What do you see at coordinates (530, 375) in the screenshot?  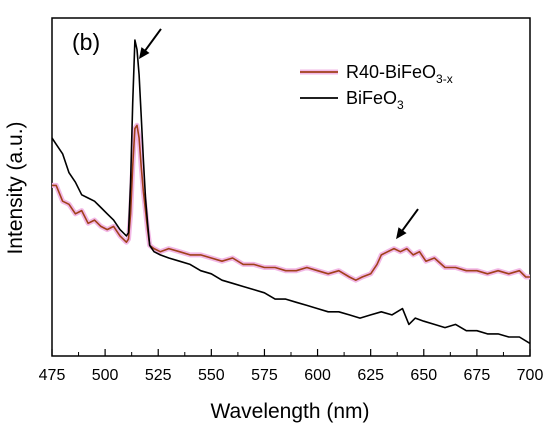 I see `x-tick-label-9: 700` at bounding box center [530, 375].